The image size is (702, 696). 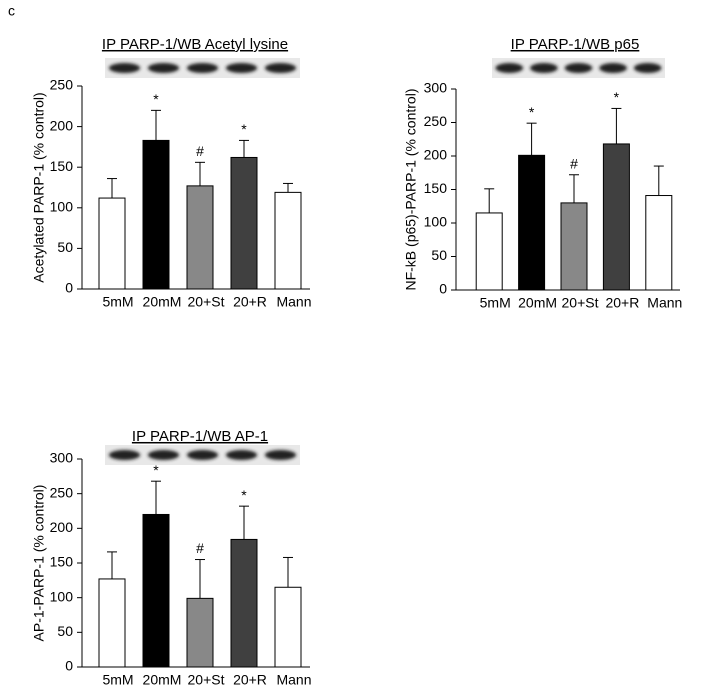 I want to click on chart-title: IP PARP-1/WB AP-1, so click(x=200, y=436).